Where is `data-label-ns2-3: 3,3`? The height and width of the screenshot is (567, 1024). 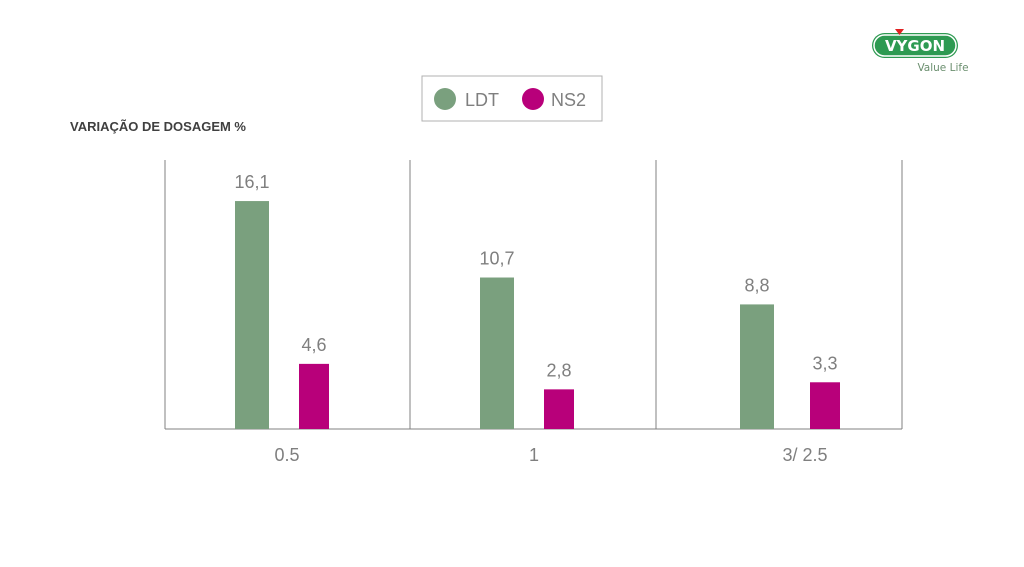
data-label-ns2-3: 3,3 is located at coordinates (824, 363).